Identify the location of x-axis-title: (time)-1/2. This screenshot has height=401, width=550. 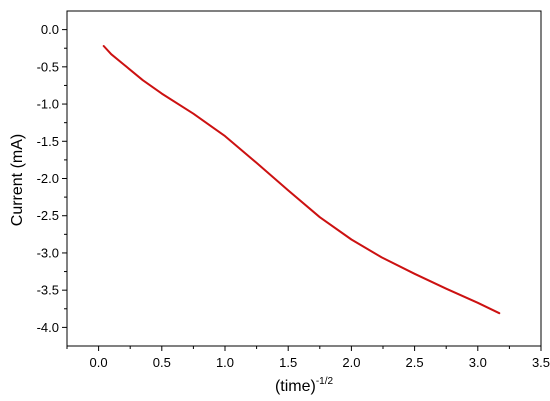
(304, 385).